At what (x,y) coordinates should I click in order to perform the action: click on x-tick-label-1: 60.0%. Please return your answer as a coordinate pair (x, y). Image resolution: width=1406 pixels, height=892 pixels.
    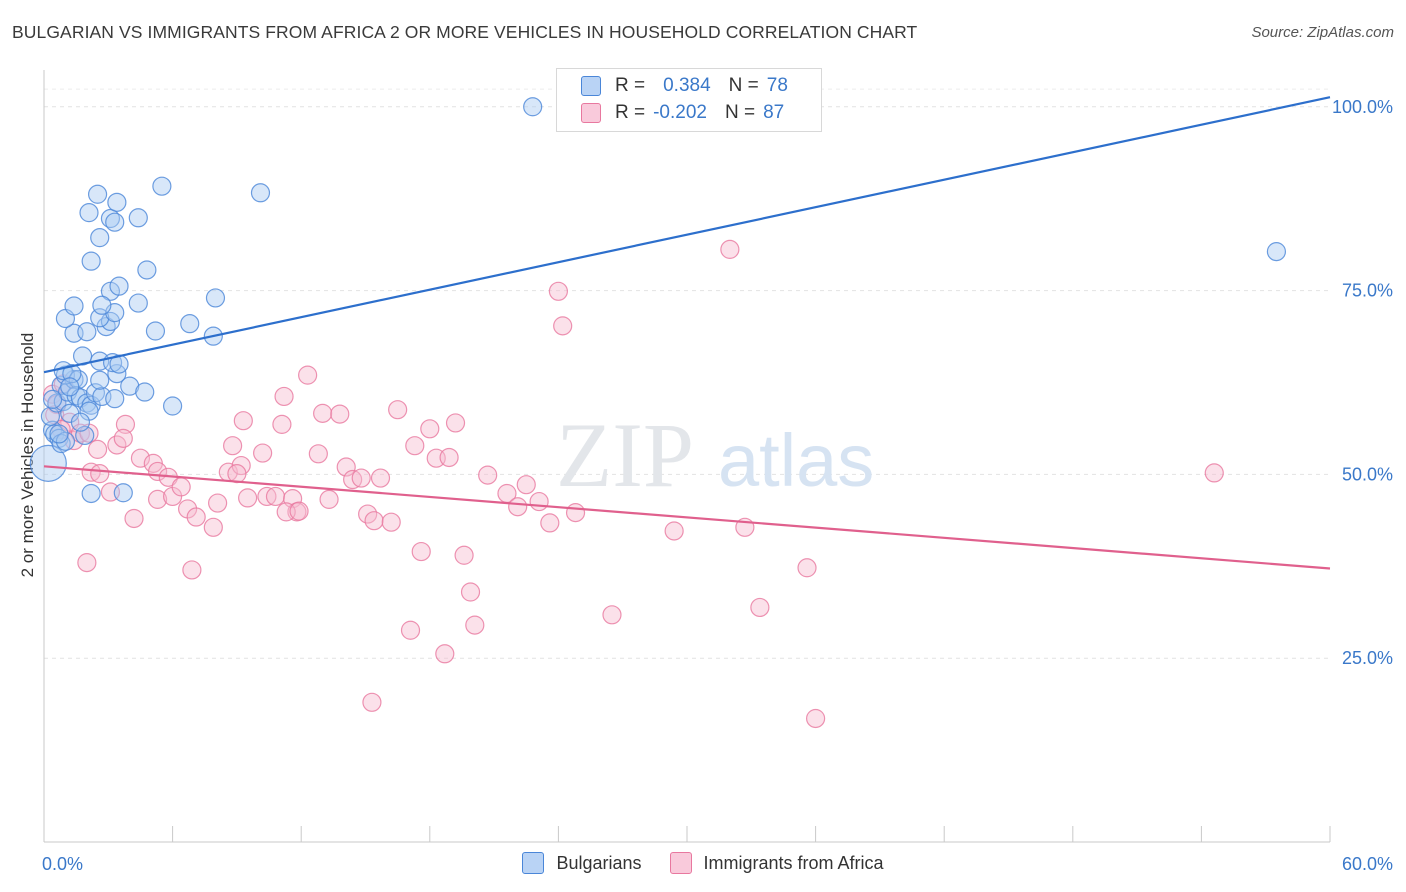
    Looking at the image, I should click on (1367, 864).